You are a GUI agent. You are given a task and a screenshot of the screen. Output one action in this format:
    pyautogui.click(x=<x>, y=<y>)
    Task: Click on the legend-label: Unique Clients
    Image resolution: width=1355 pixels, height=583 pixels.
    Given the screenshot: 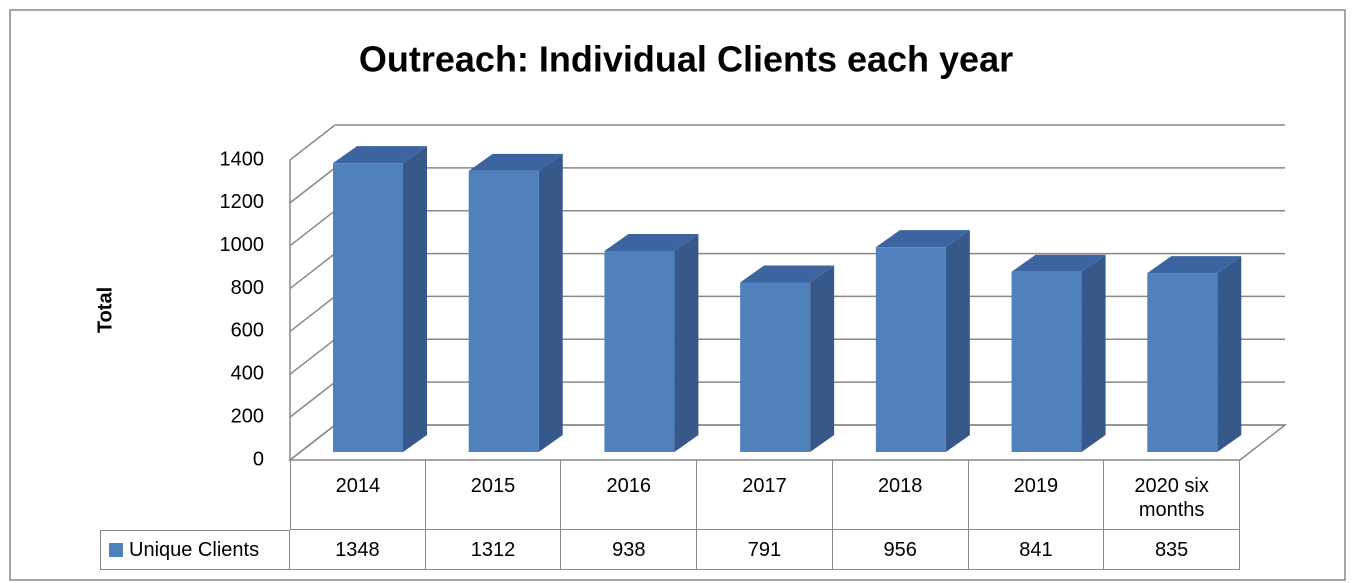 What is the action you would take?
    pyautogui.click(x=194, y=550)
    